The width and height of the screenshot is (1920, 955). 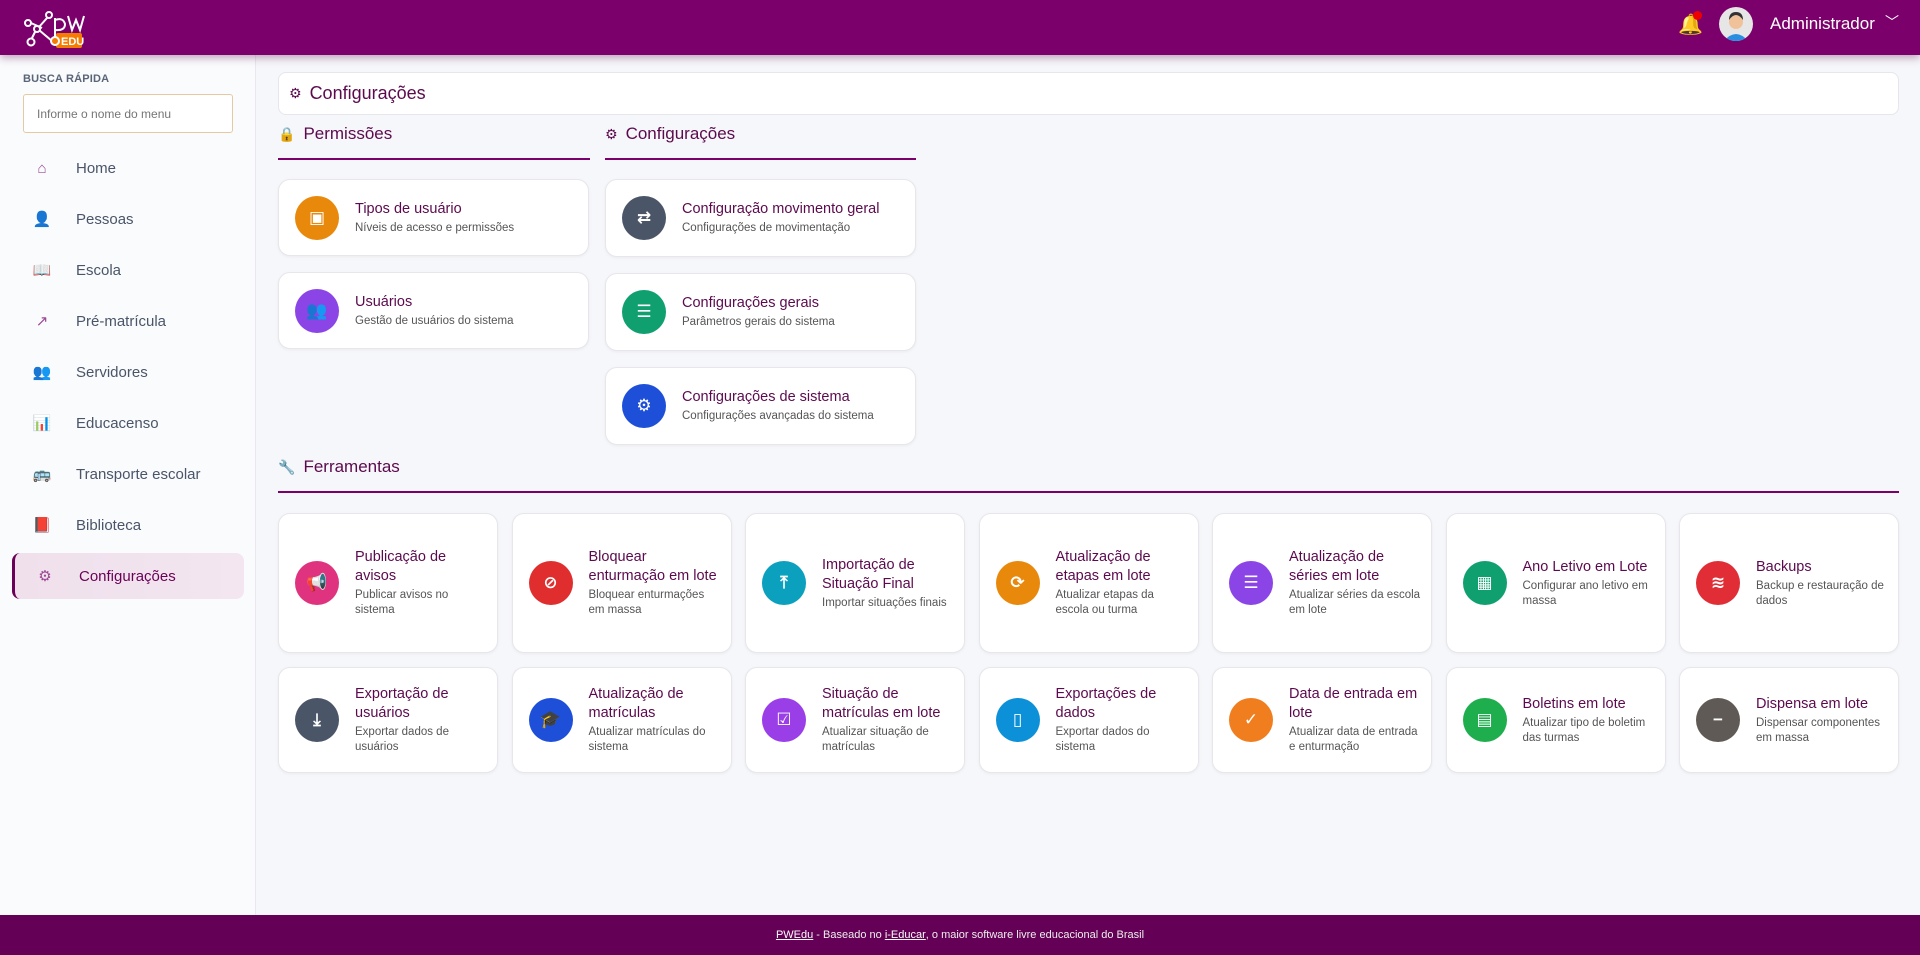 I want to click on card-title: Configurações gerais, so click(x=751, y=303).